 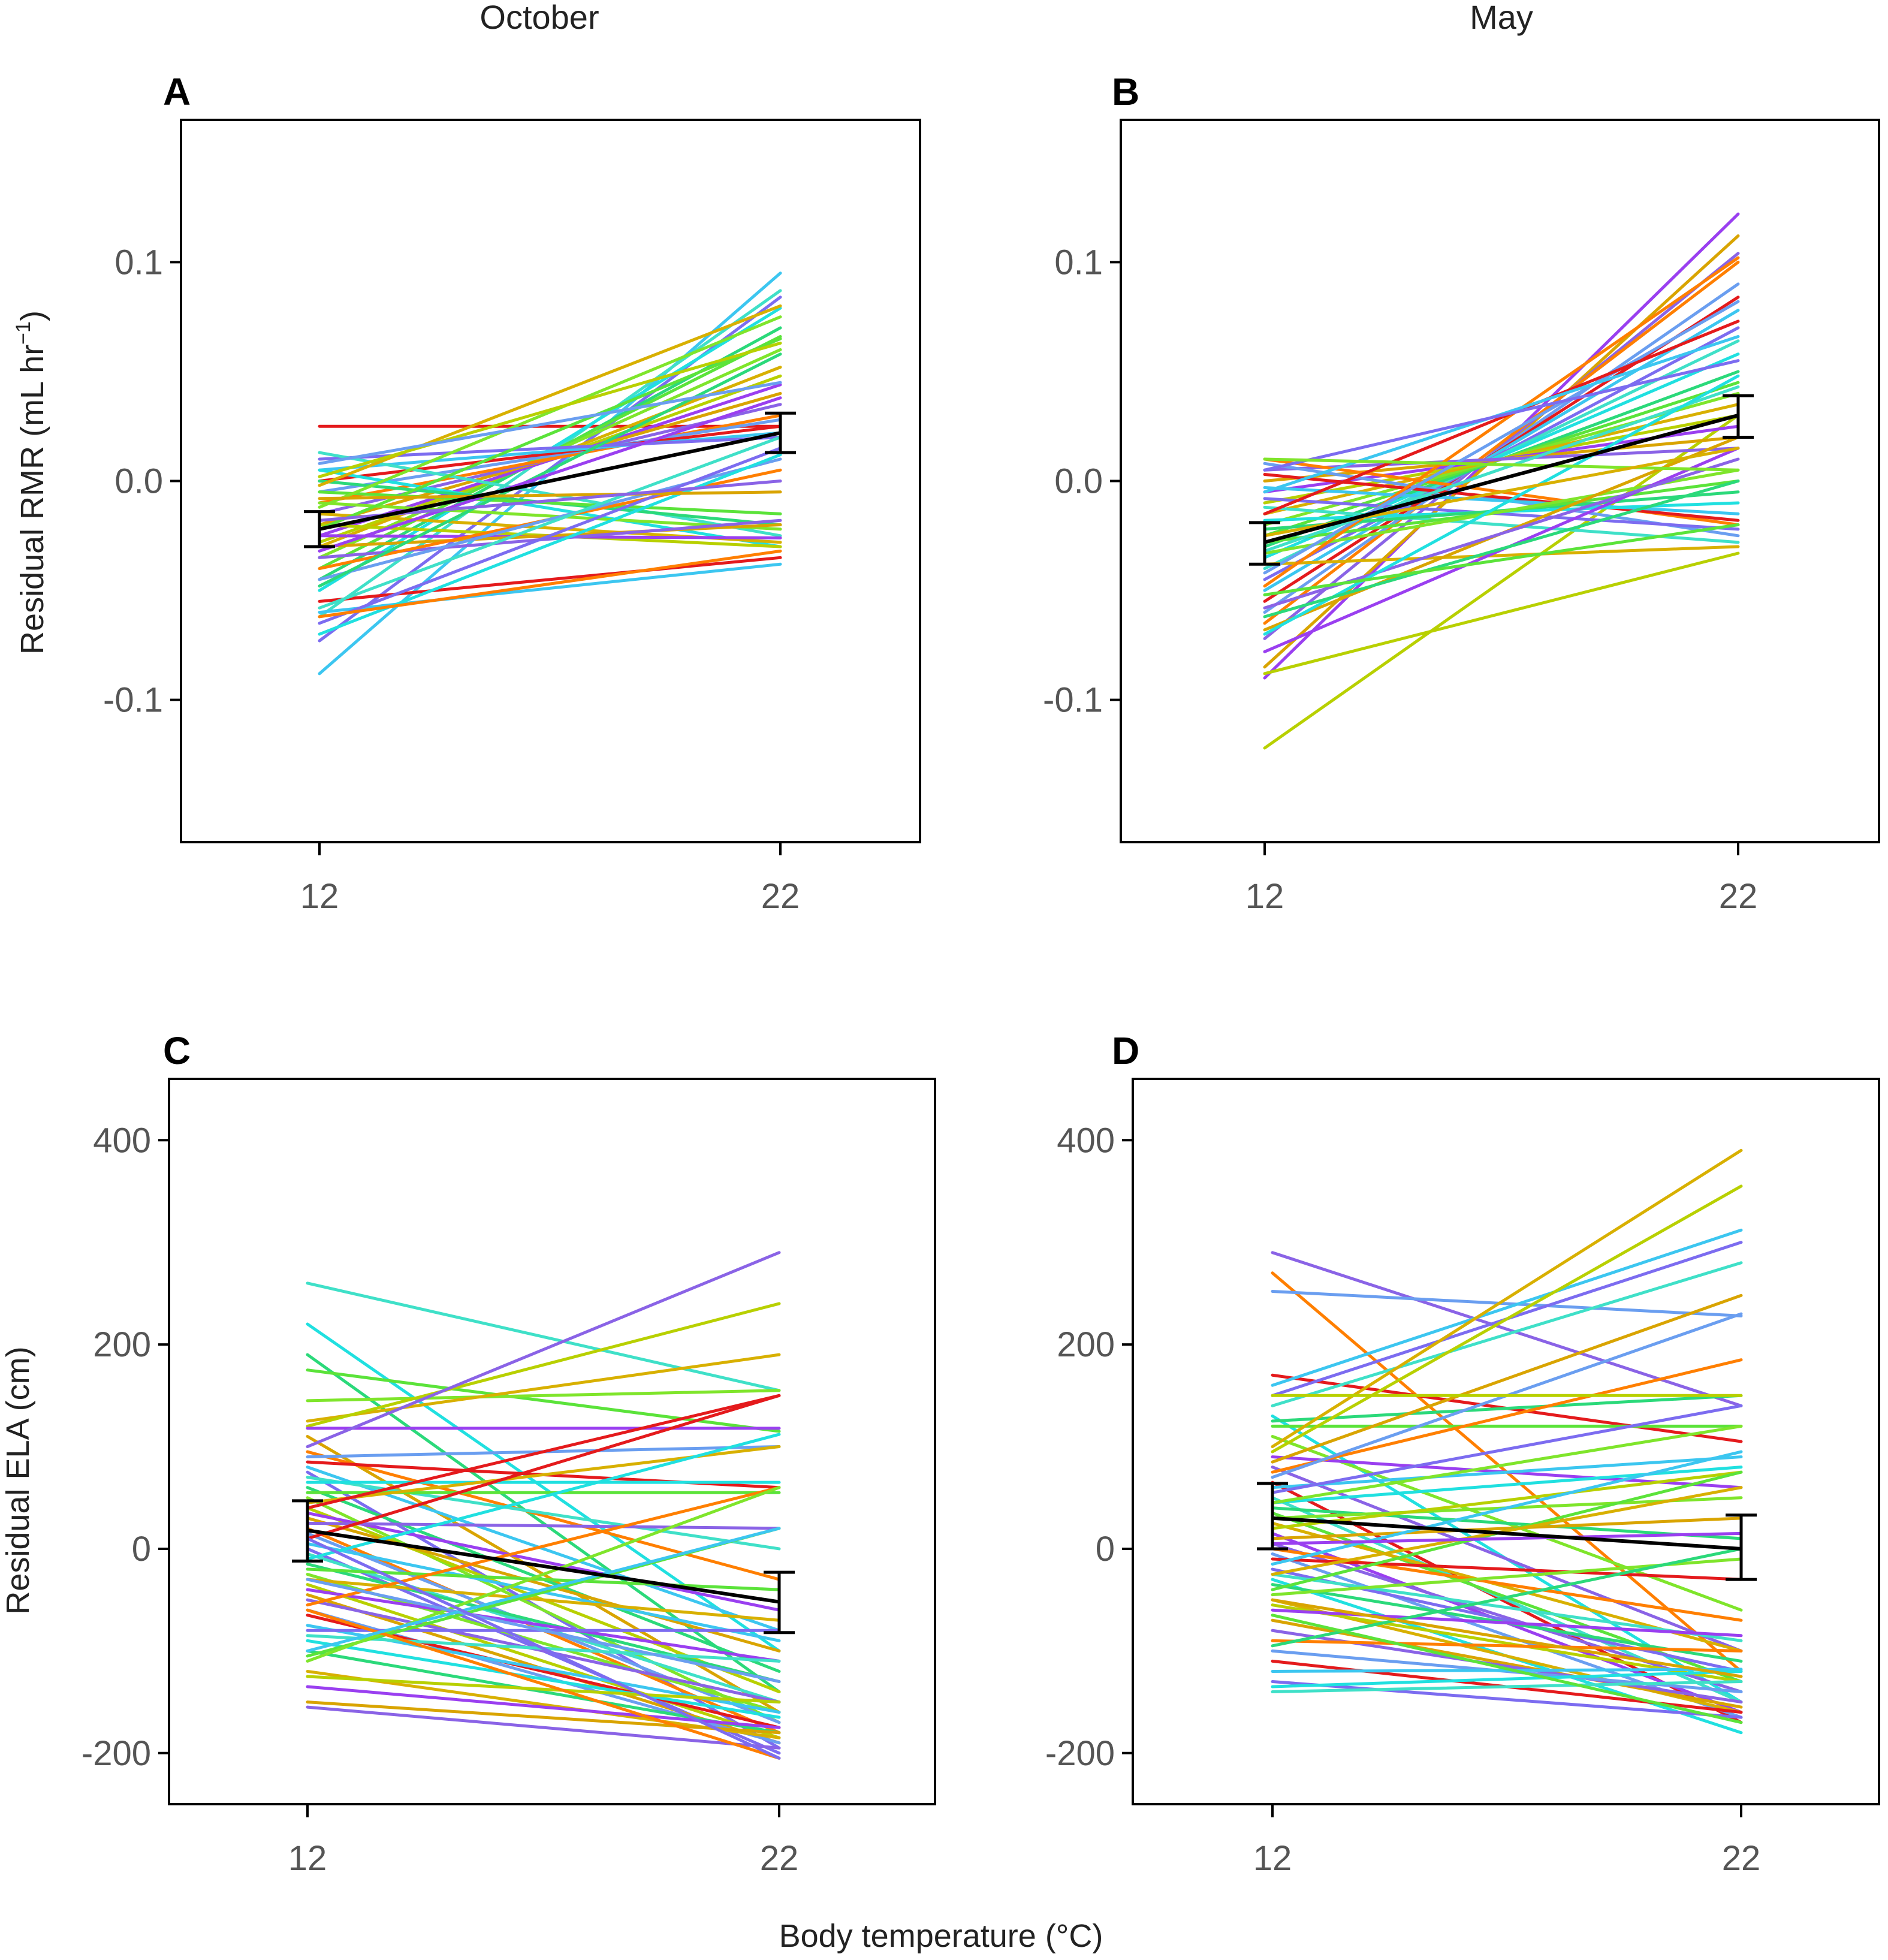 What do you see at coordinates (1125, 91) in the screenshot?
I see `panel-letter-b: B` at bounding box center [1125, 91].